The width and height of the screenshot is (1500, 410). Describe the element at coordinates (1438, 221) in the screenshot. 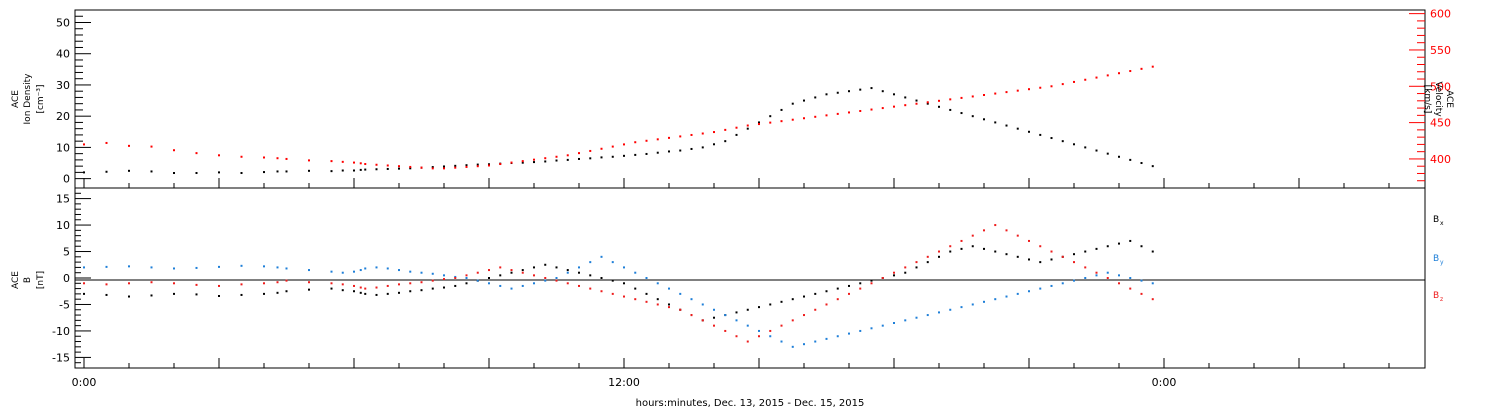

I see `legend-bx: B x` at that location.